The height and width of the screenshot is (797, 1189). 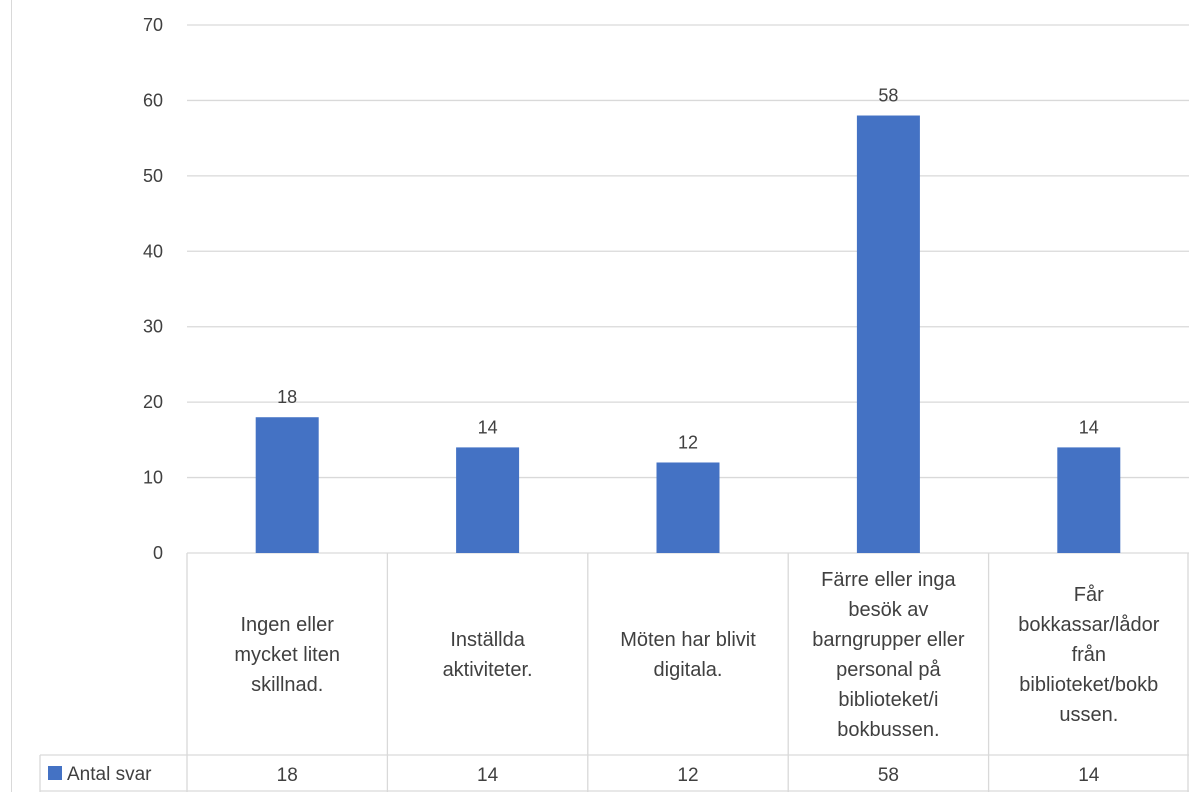 I want to click on y-tick-label: 60, so click(x=153, y=100).